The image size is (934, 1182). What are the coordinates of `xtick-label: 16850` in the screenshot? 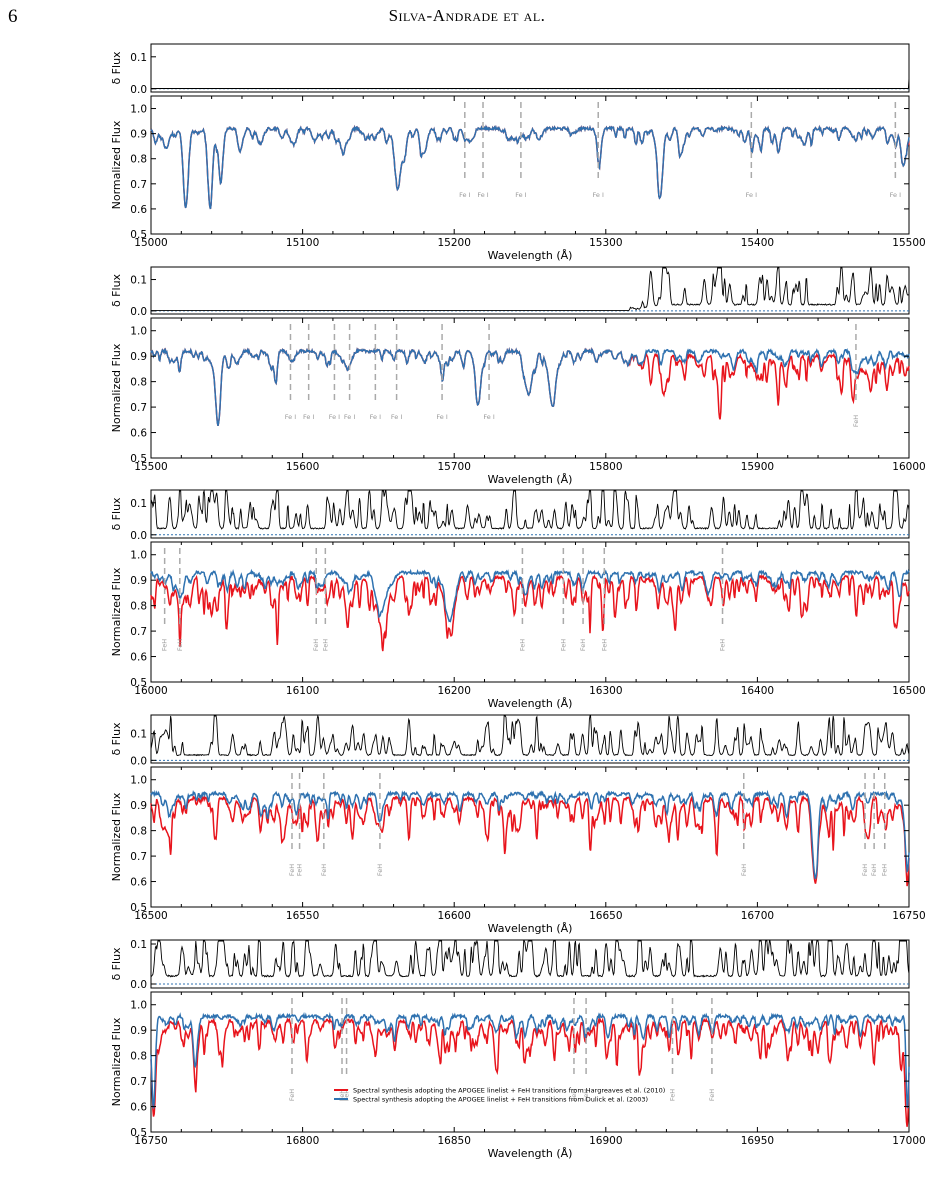 It's located at (453, 1141).